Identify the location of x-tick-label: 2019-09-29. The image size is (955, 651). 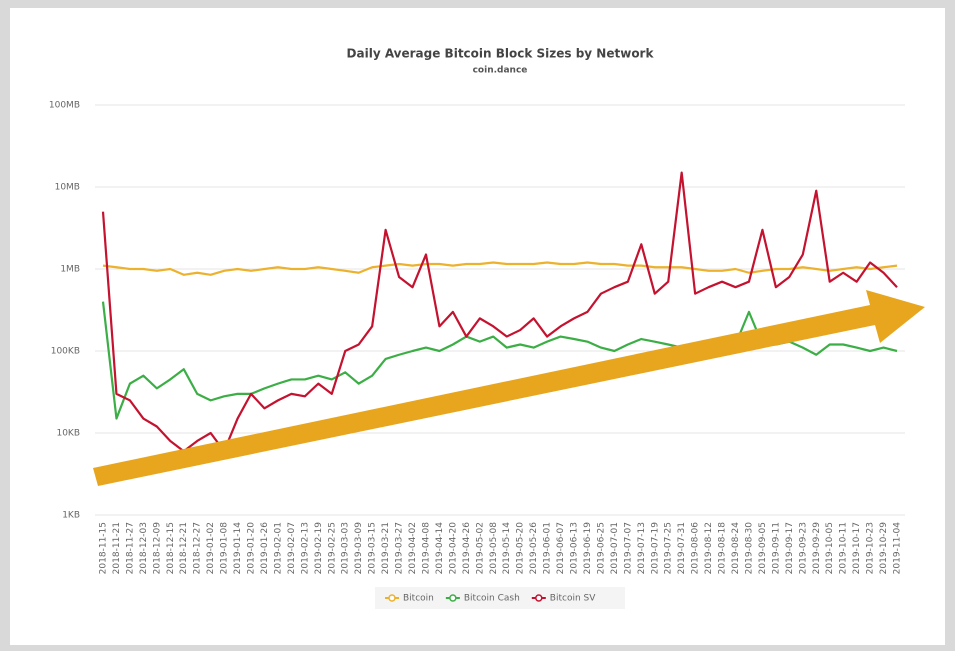
(817, 548).